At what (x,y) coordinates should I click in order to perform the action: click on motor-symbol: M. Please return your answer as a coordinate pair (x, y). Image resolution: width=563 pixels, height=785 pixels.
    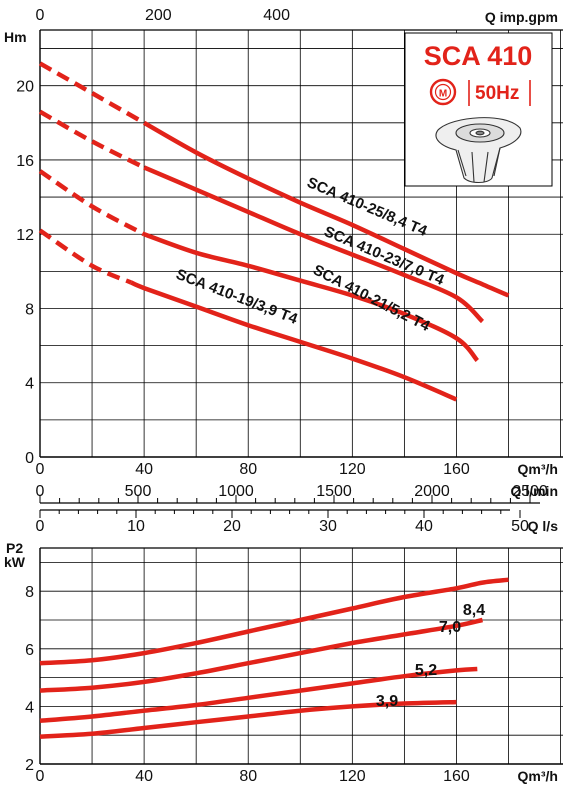
    Looking at the image, I should click on (443, 94).